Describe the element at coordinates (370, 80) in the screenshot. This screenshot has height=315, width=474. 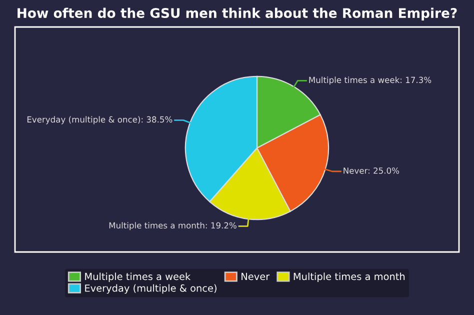
I see `data-label: Multiple times a week: 17.3%` at that location.